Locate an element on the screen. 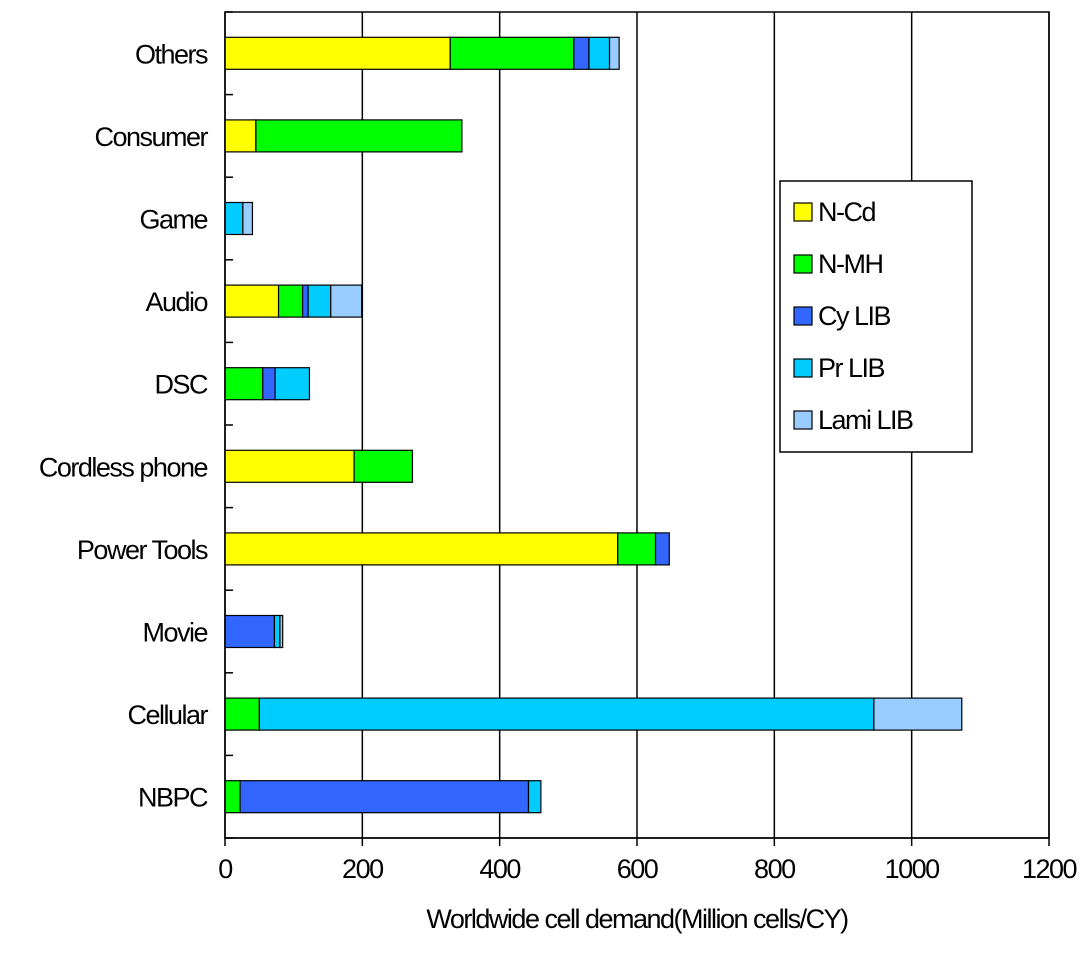 This screenshot has width=1087, height=970. x-tick-labels: 0 200 400 600 800 1000 1200 is located at coordinates (648, 869).